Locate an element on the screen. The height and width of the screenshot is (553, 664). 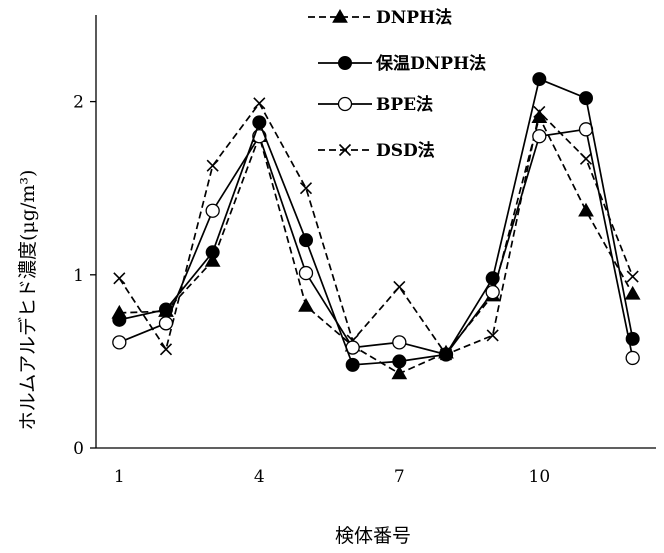
x-tick-label: 4 is located at coordinates (259, 477).